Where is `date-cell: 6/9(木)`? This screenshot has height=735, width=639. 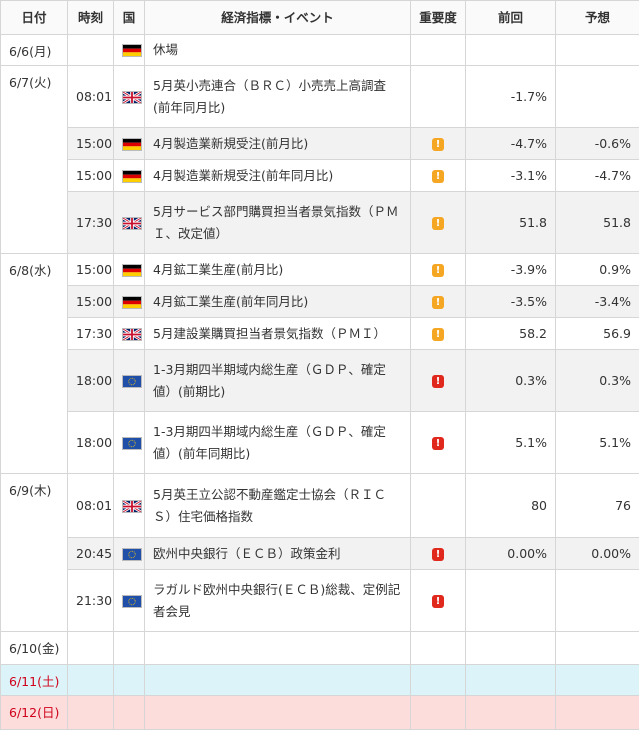 date-cell: 6/9(木) is located at coordinates (34, 552).